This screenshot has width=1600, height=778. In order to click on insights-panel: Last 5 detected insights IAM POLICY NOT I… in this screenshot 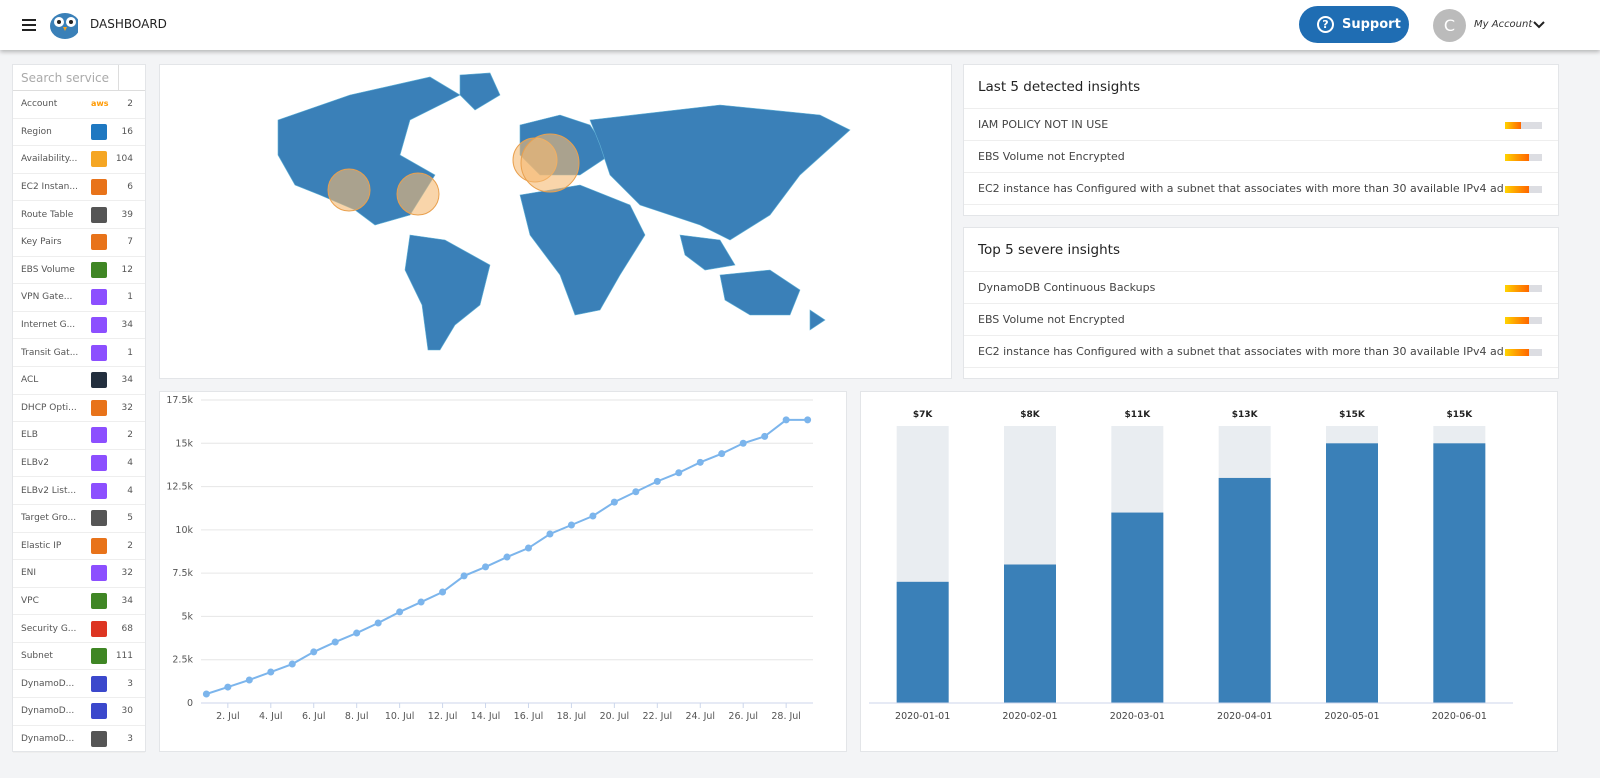, I will do `click(1261, 140)`.